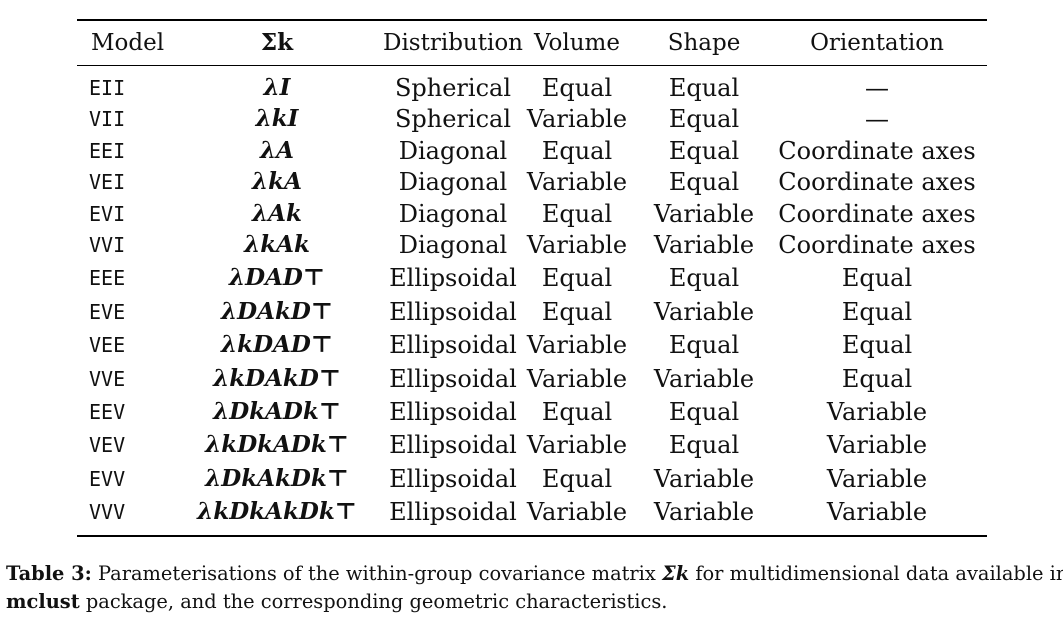 This screenshot has height=621, width=1063. Describe the element at coordinates (107, 345) in the screenshot. I see `cell-model: VEE` at that location.